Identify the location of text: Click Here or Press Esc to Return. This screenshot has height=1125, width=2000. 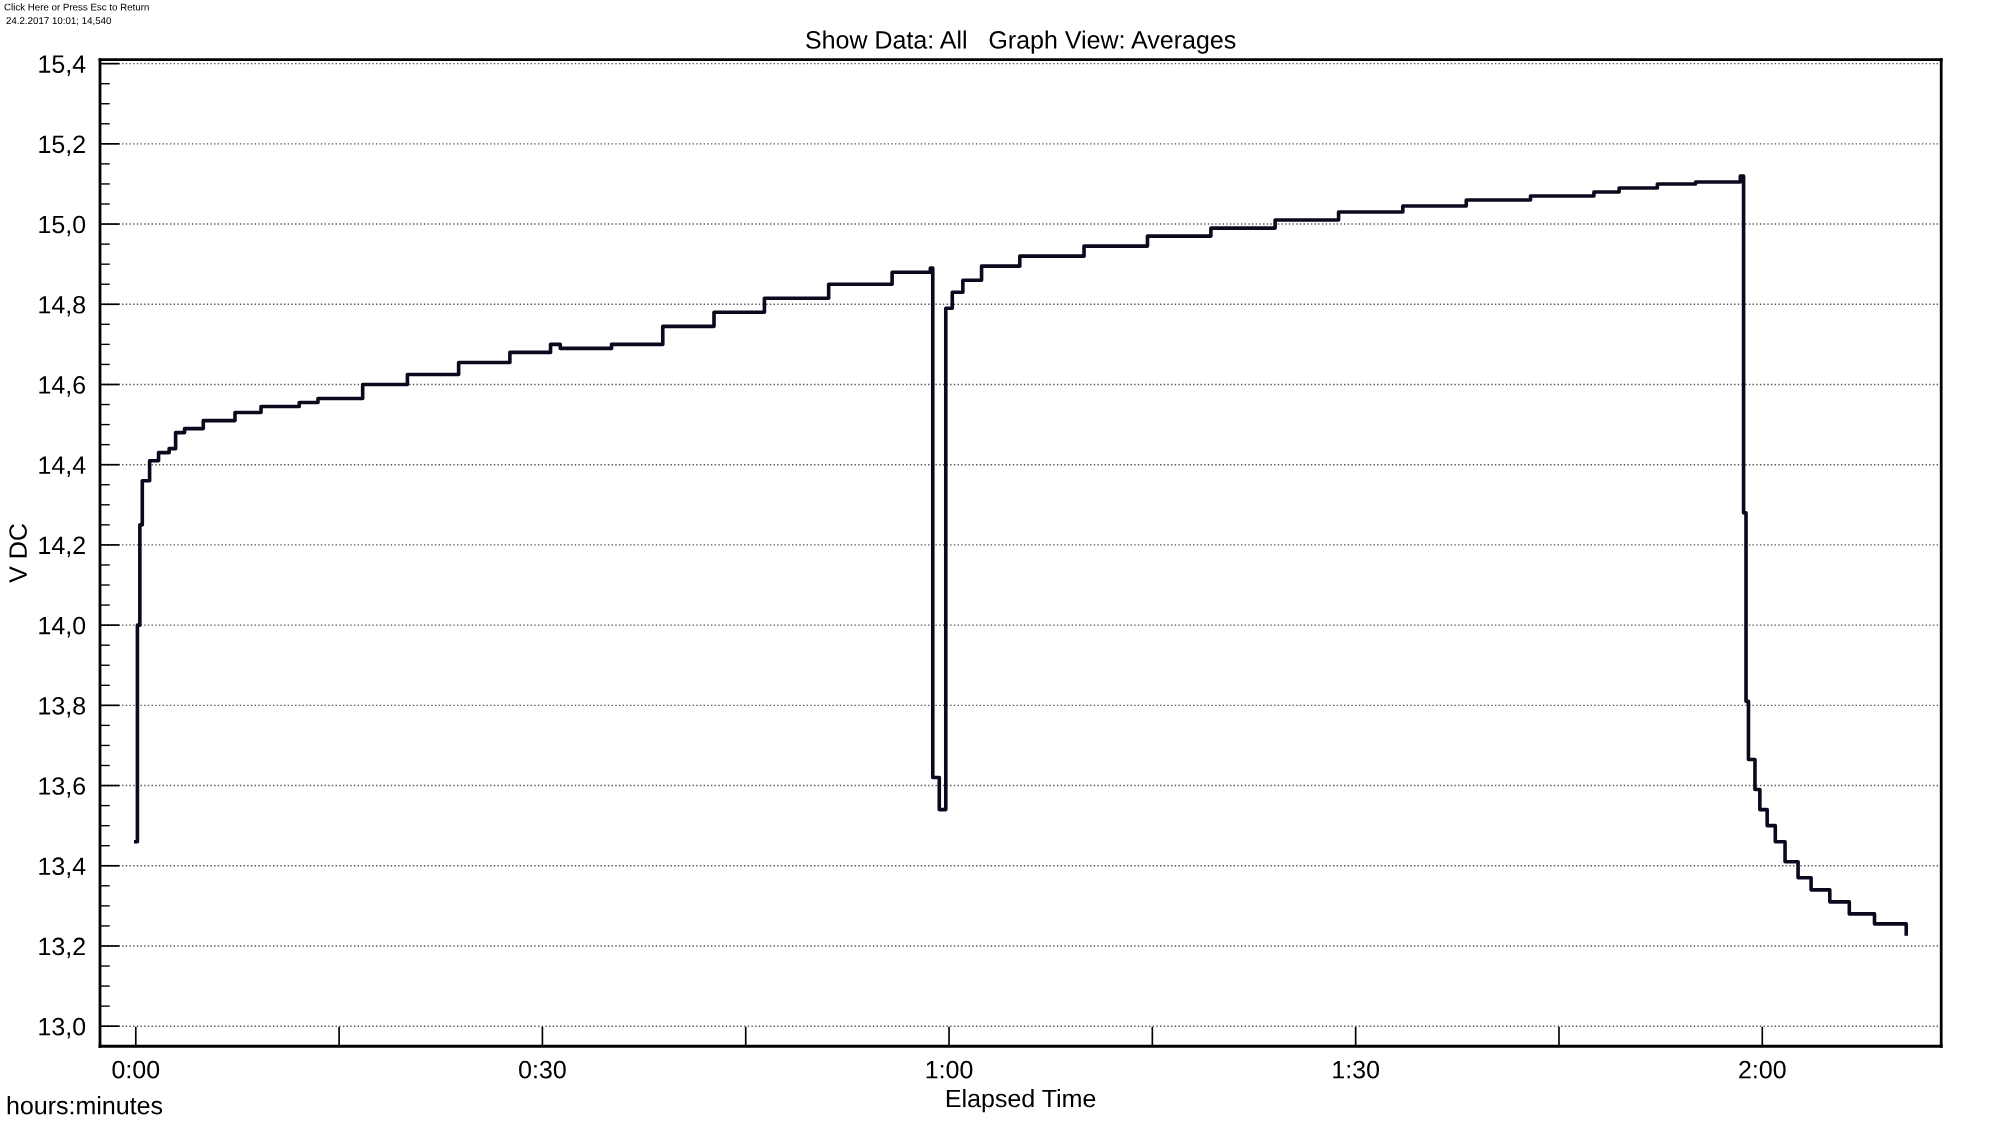
(76, 7).